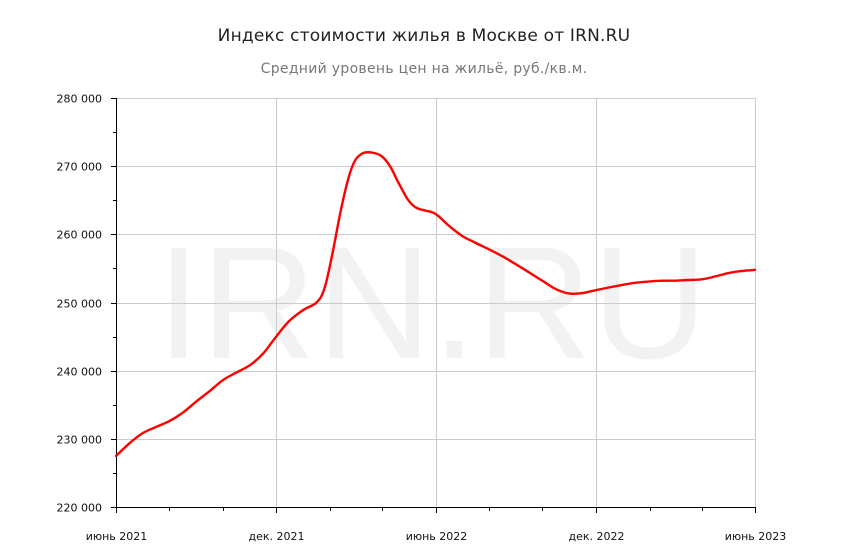  I want to click on y-tick-label: 250 000, so click(80, 304).